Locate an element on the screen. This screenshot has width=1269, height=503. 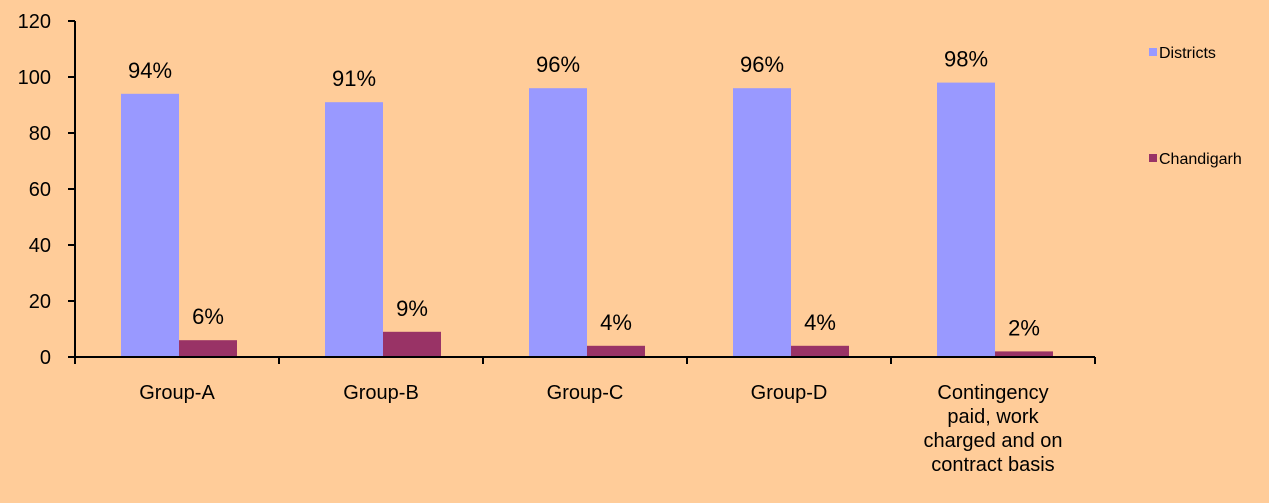
legend-swatch-chandigarh is located at coordinates (1153, 158).